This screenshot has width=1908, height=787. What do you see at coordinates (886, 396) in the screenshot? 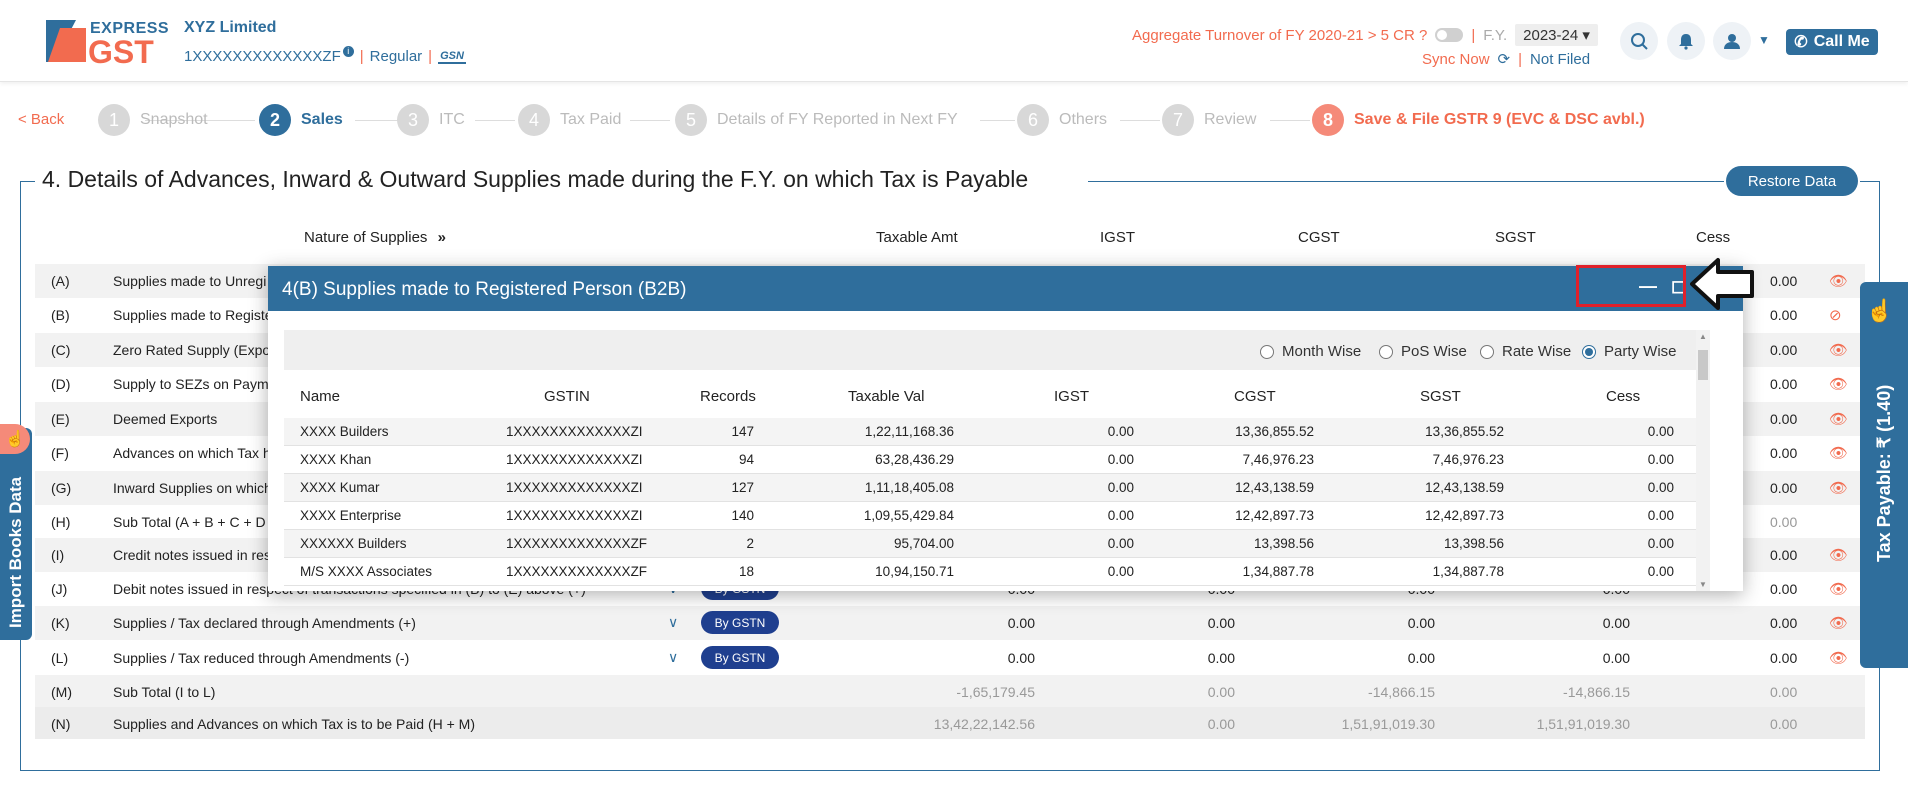
I see `modal-col-taxable: Taxable Val` at bounding box center [886, 396].